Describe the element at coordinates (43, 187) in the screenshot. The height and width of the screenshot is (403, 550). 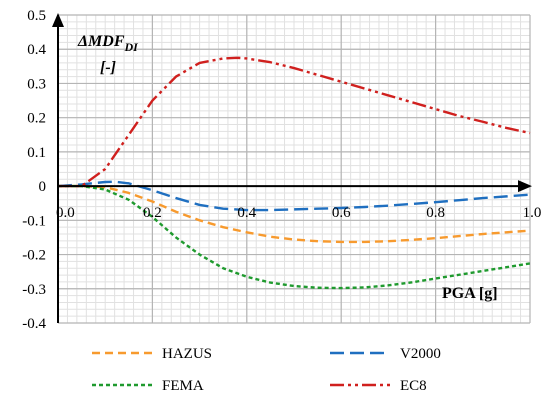
I see `y-tick-label: 0` at that location.